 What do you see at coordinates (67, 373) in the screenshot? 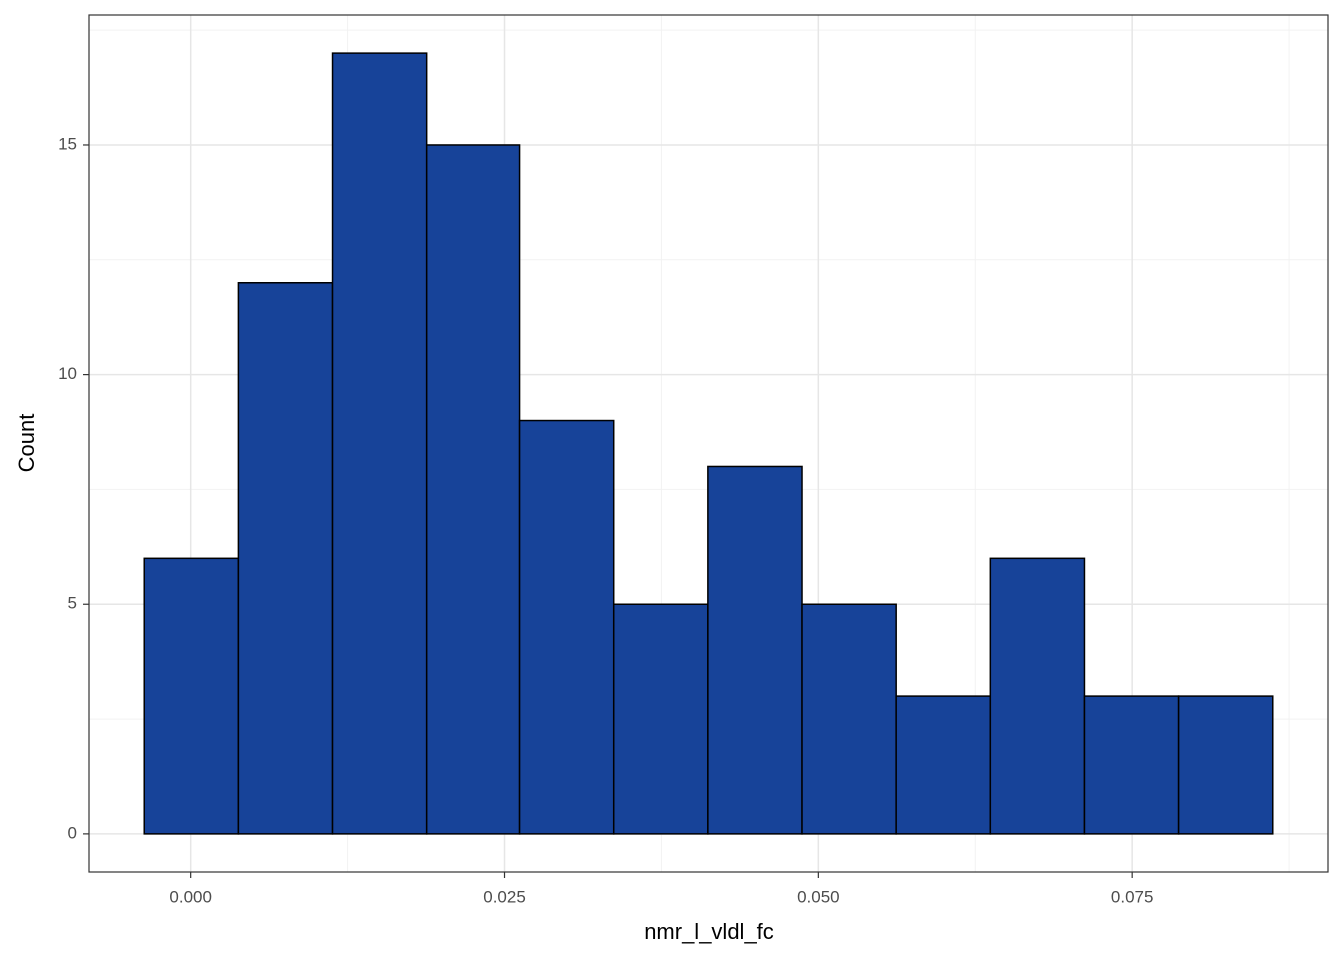
I see `y-tick-label: 10` at bounding box center [67, 373].